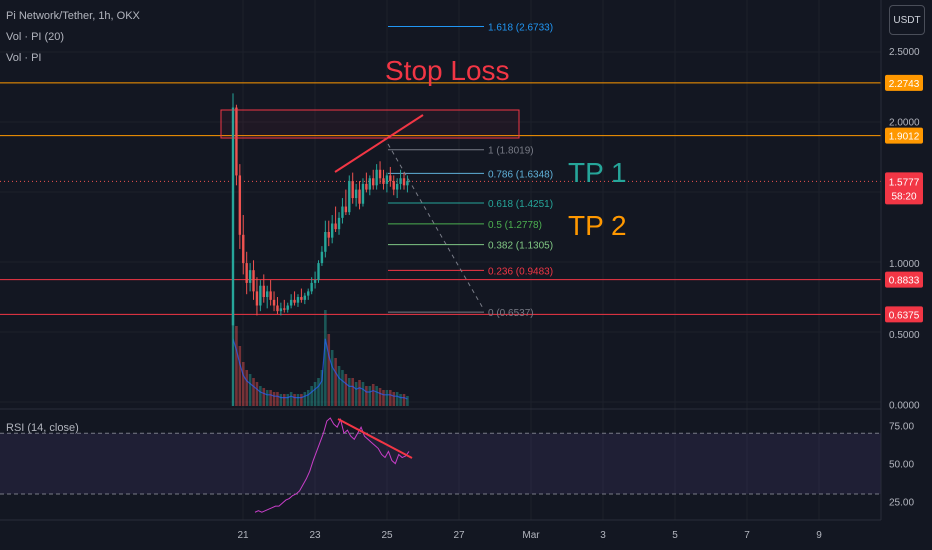 This screenshot has height=550, width=932. I want to click on rsi-legend: RSI (14, close), so click(42, 428).